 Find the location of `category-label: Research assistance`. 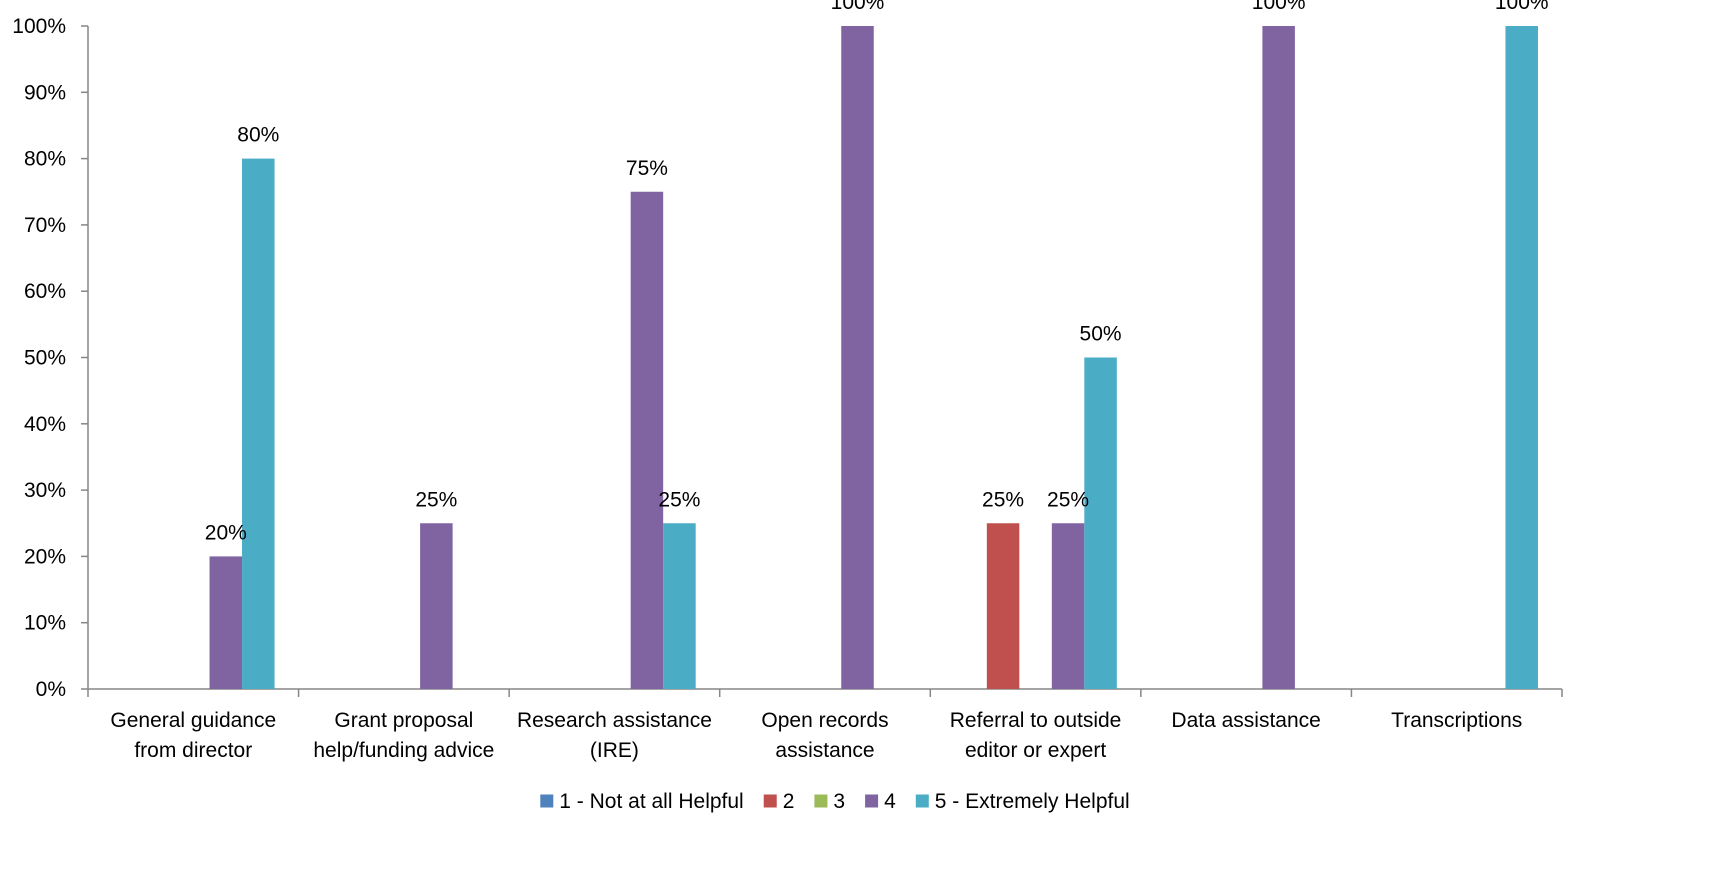

category-label: Research assistance is located at coordinates (614, 720).